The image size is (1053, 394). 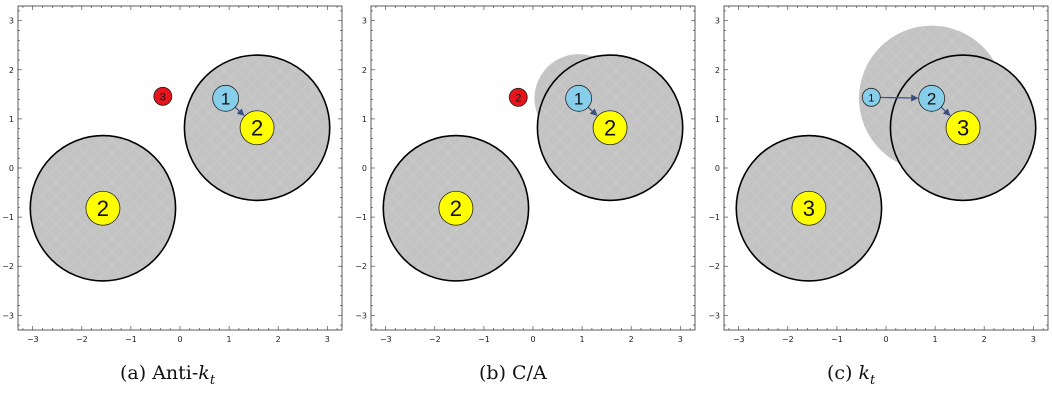 I want to click on caption-a: (a) Anti-kt, so click(x=167, y=375).